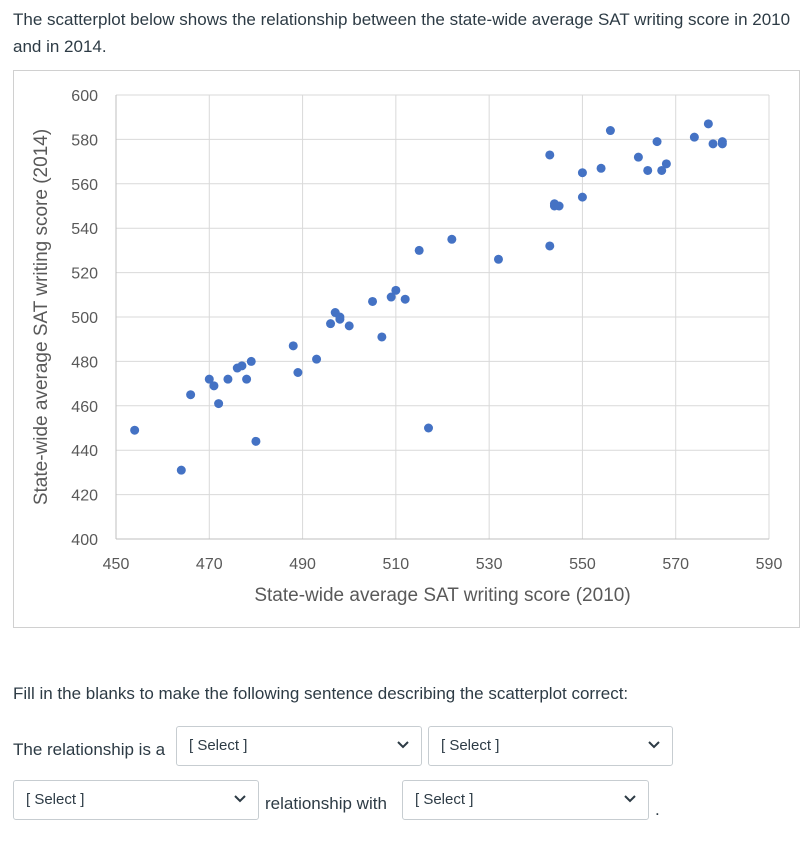 This screenshot has height=843, width=810. I want to click on x-tick-label: 510, so click(396, 564).